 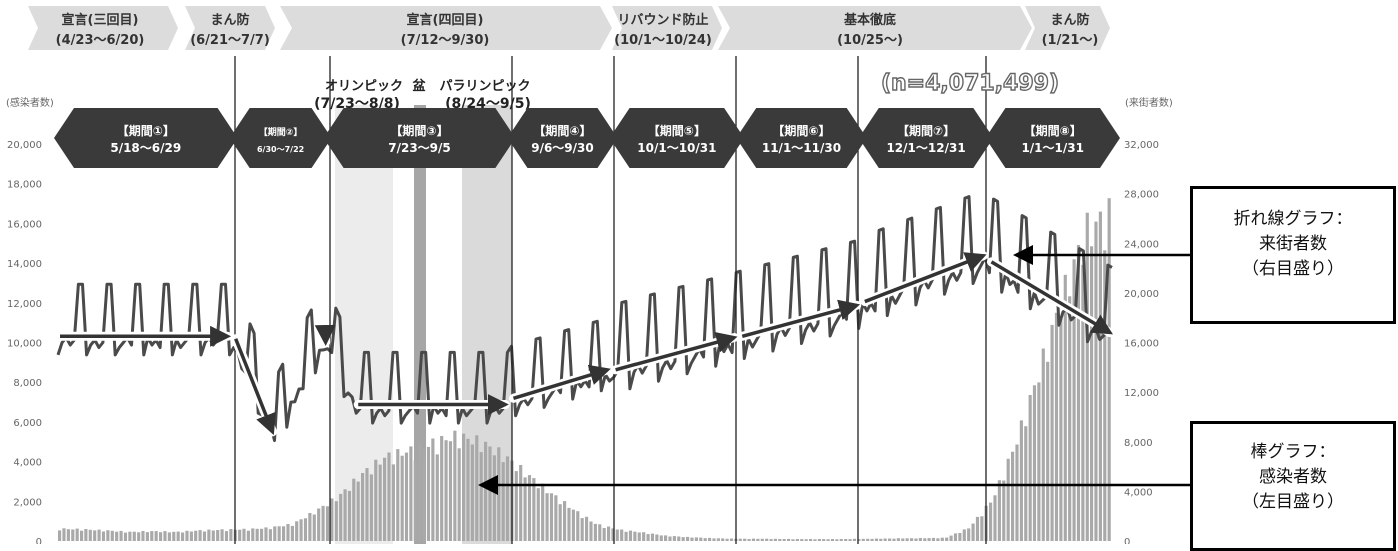 I want to click on policy-2-dates: (6/21〜7/7), so click(x=230, y=40).